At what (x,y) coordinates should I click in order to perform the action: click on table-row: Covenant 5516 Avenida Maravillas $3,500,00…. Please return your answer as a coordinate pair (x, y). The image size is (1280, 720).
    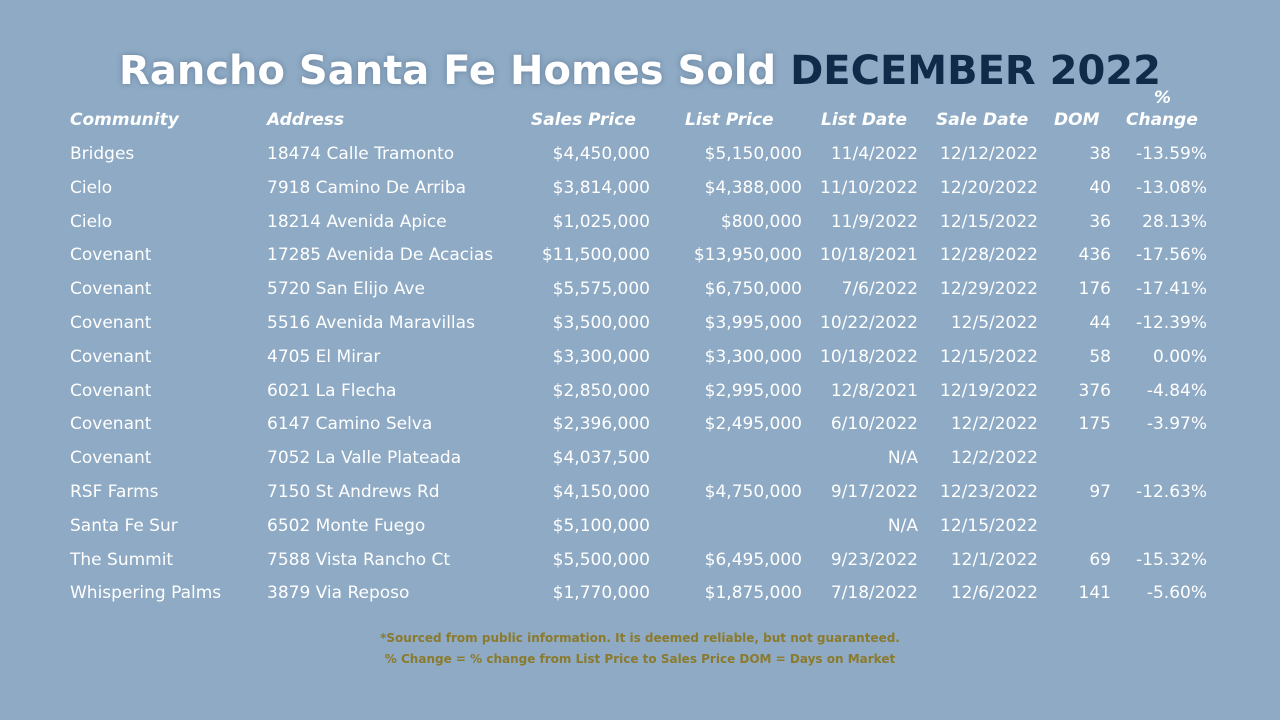
    Looking at the image, I should click on (640, 324).